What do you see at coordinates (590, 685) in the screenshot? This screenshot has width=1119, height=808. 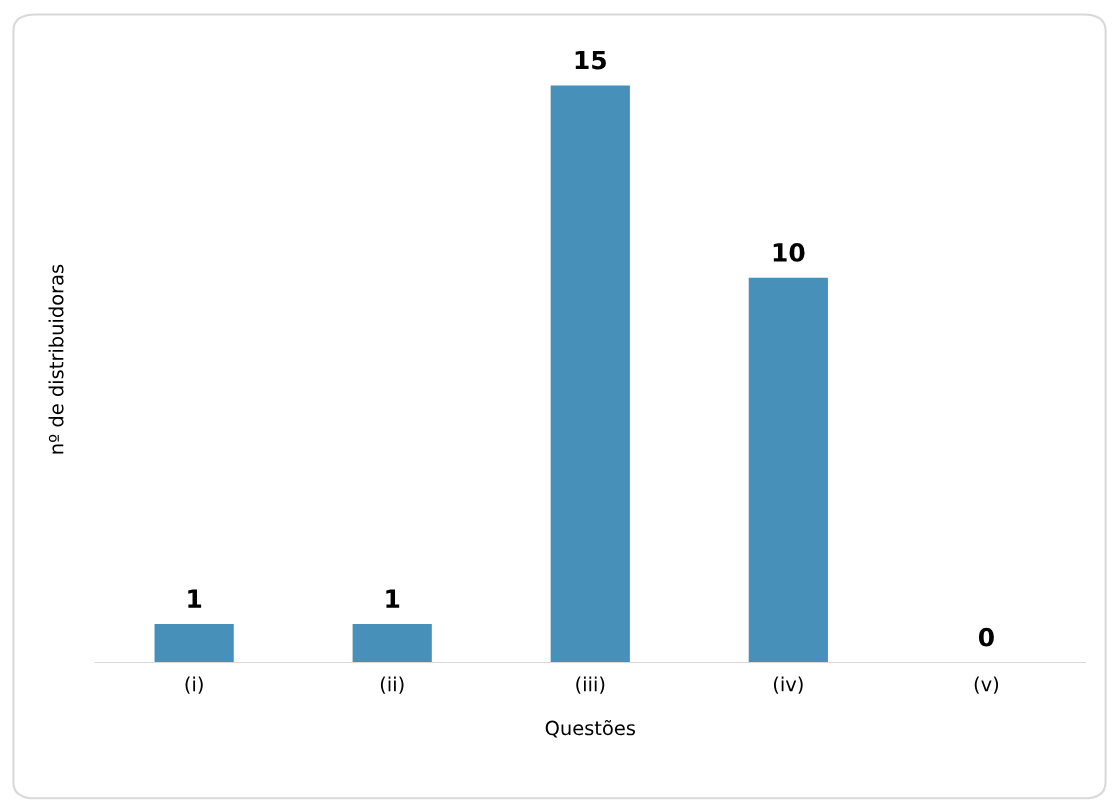 I see `x-tick-label: (iii)` at bounding box center [590, 685].